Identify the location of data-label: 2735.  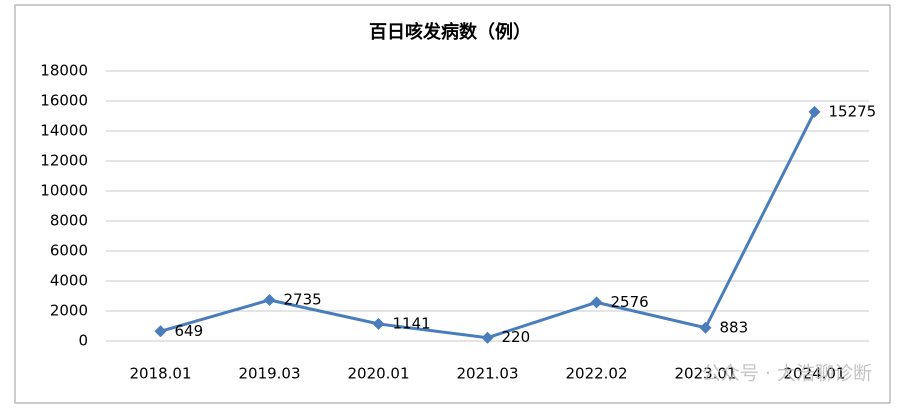
(303, 299).